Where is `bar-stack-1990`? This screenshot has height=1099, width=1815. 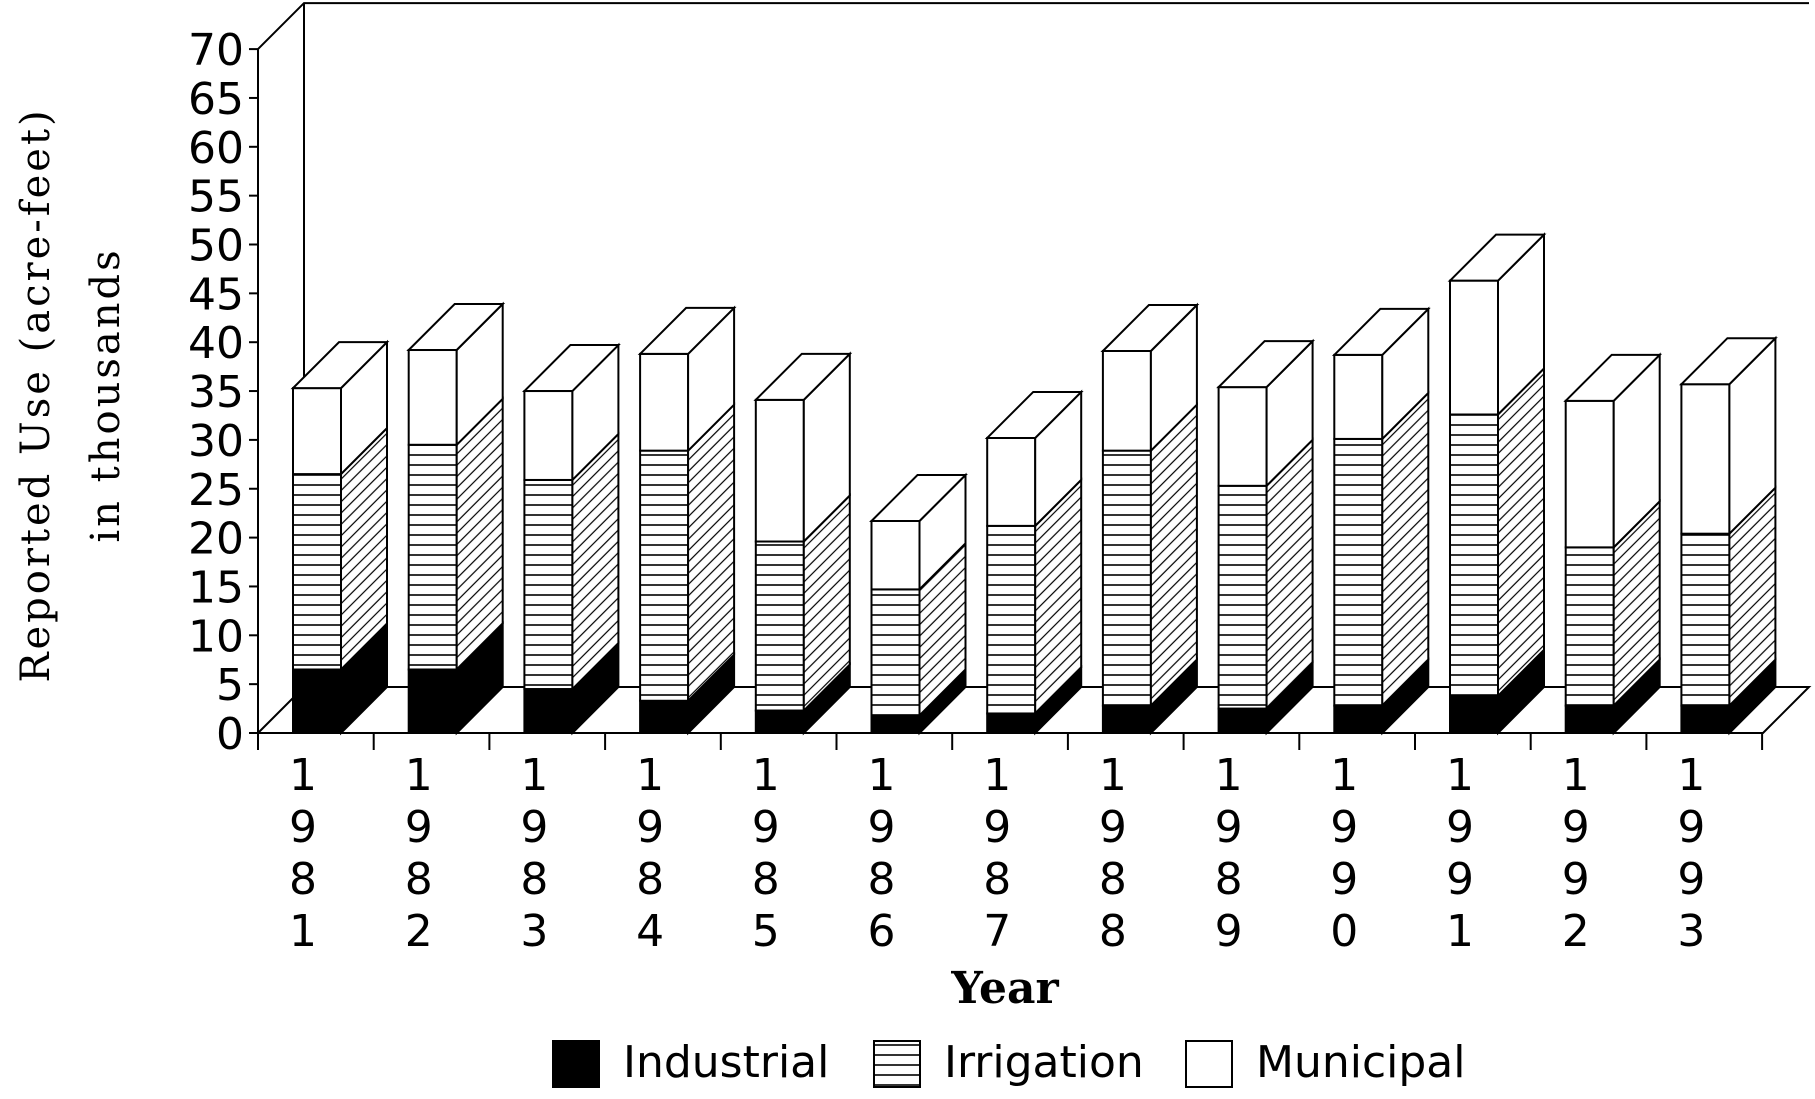
bar-stack-1990 is located at coordinates (1381, 521).